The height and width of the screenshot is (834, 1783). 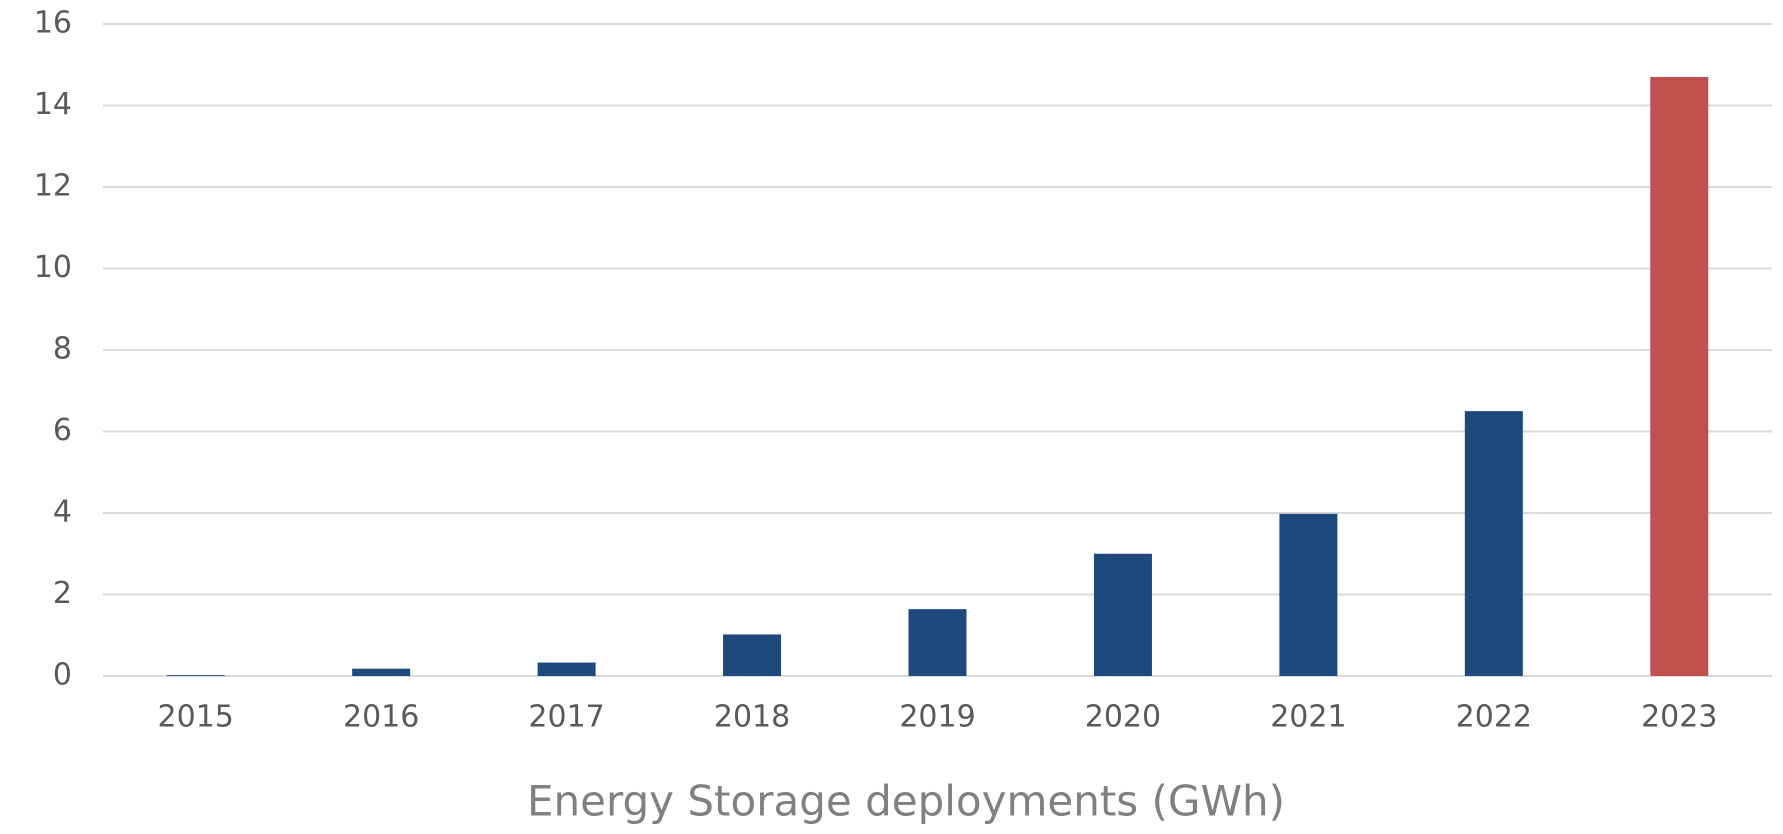 I want to click on y-tick-label: 2, so click(x=62, y=593).